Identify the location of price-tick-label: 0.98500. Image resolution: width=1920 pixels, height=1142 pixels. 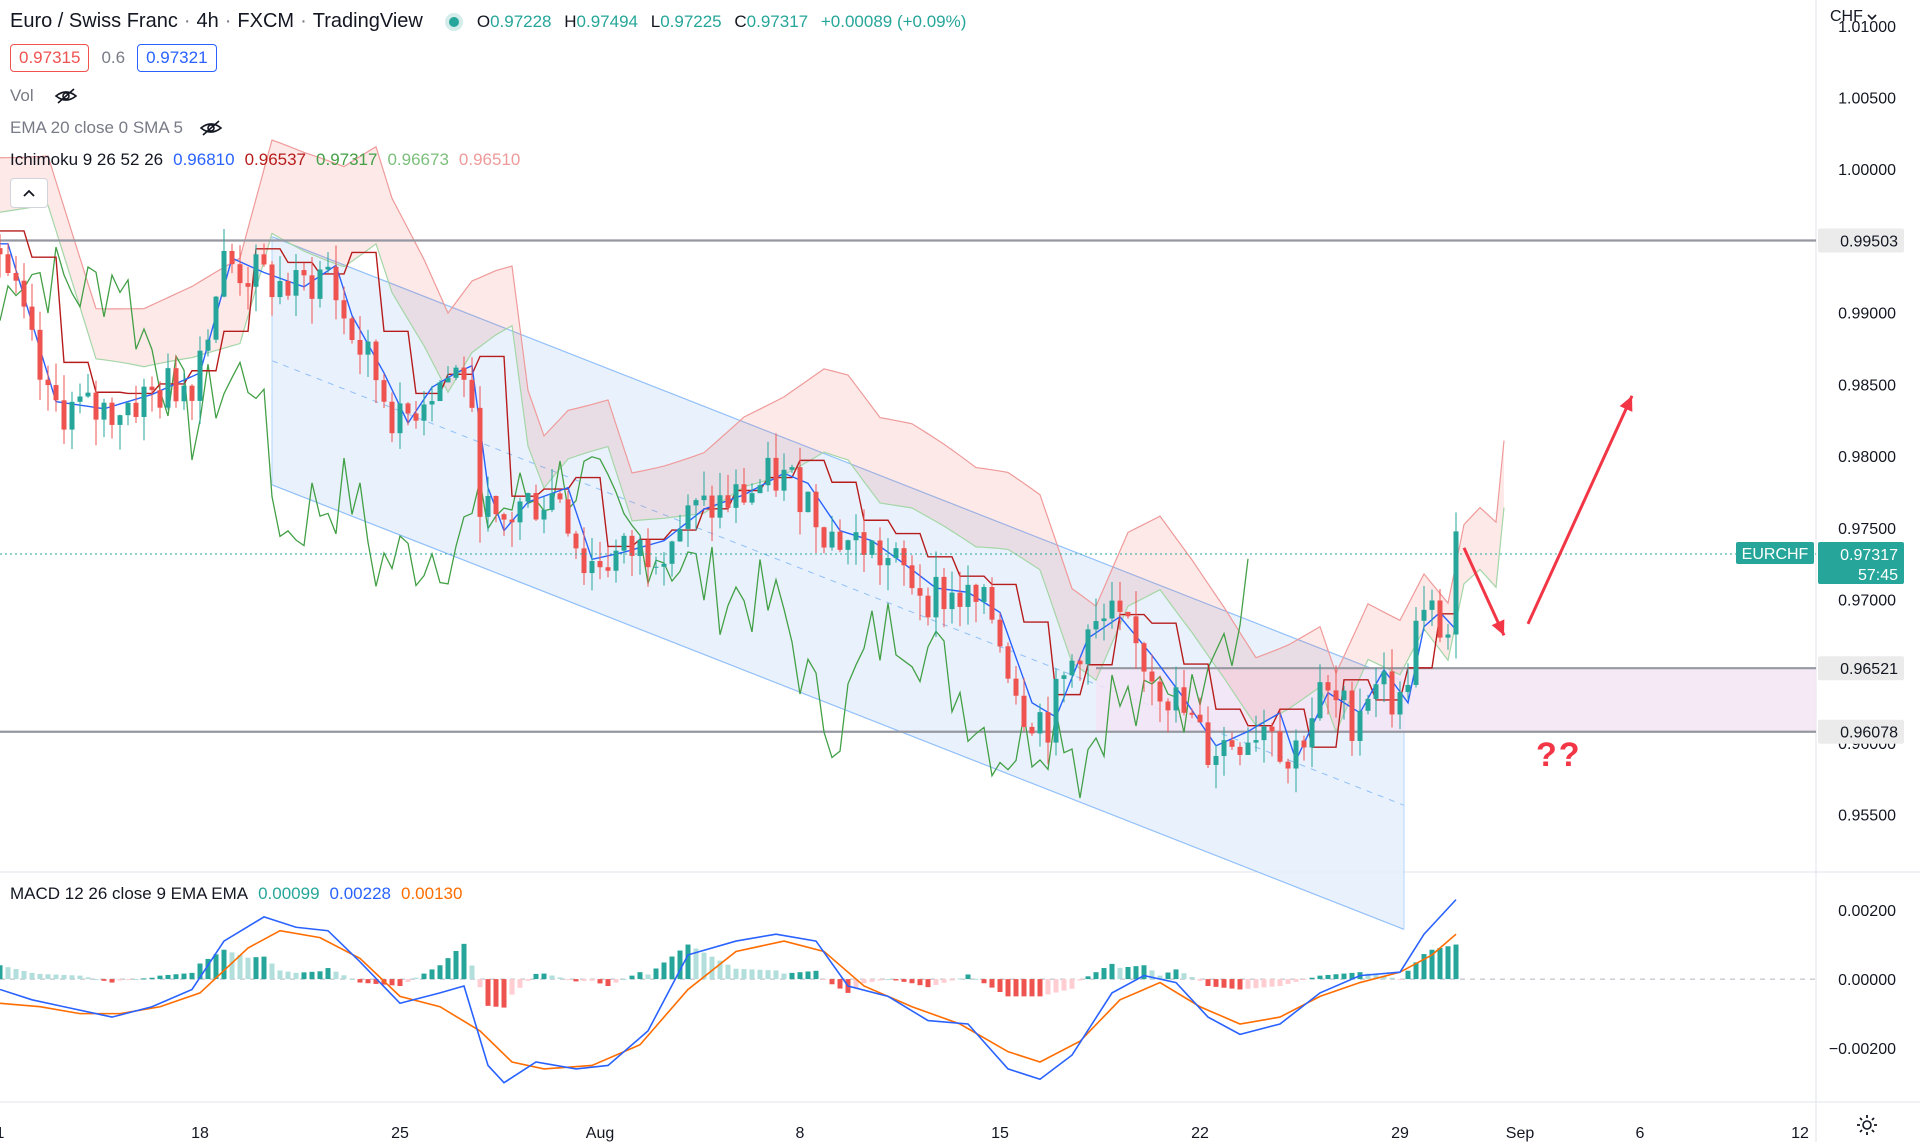
(1867, 385).